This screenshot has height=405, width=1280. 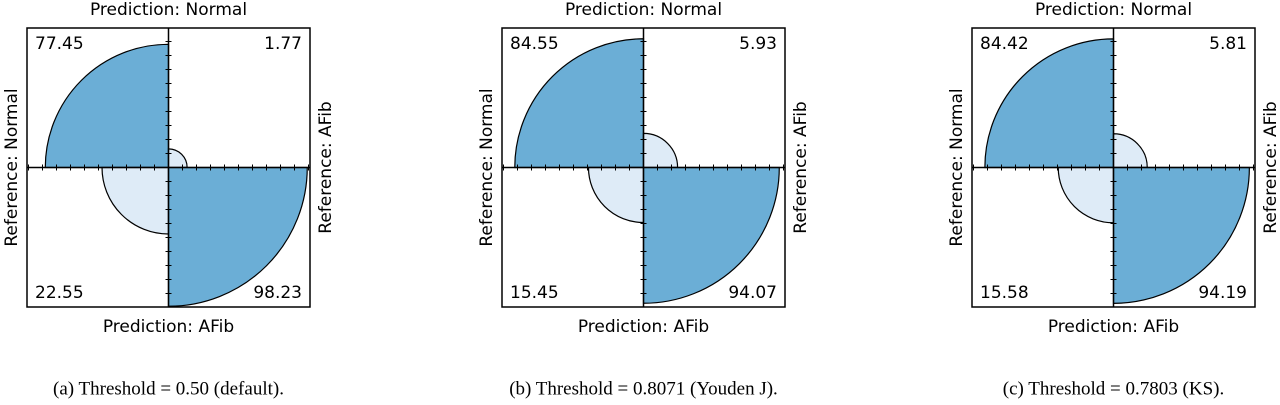 I want to click on cell-value: 94.07, so click(x=752, y=293).